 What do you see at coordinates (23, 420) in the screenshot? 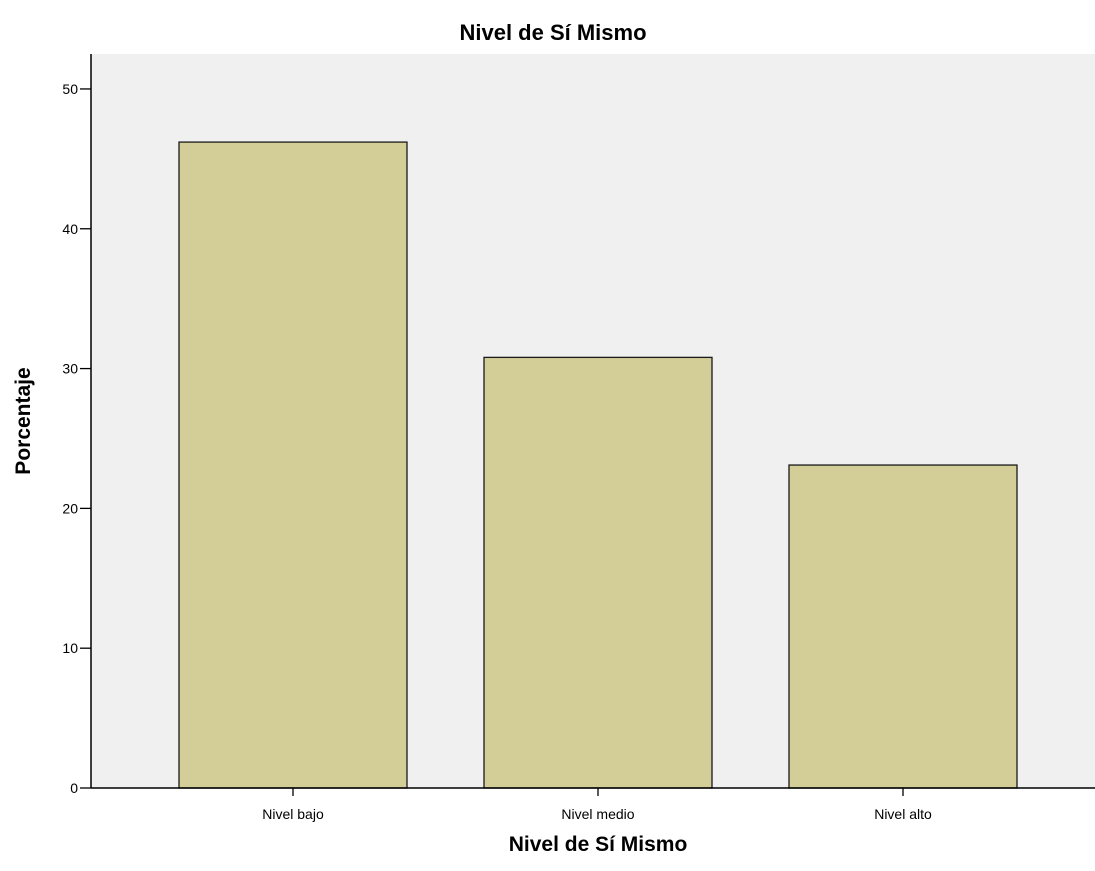
I see `y-axis-title: Porcentaje` at bounding box center [23, 420].